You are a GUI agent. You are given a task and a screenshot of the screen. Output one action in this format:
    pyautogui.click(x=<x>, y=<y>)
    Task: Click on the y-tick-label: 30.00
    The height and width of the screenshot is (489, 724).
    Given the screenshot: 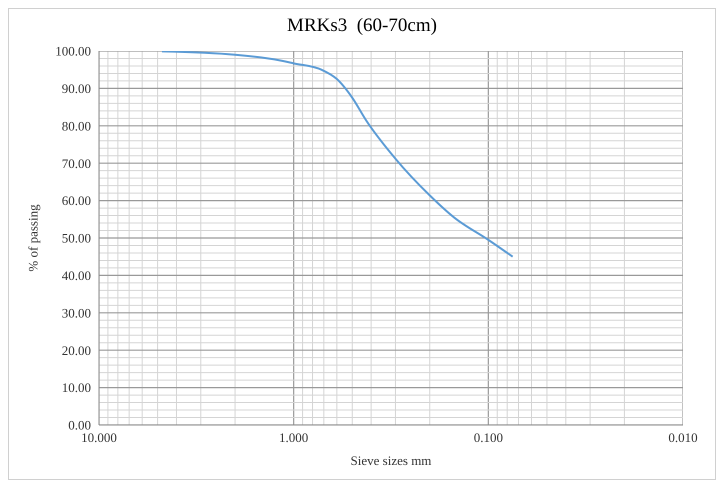 What is the action you would take?
    pyautogui.click(x=76, y=312)
    